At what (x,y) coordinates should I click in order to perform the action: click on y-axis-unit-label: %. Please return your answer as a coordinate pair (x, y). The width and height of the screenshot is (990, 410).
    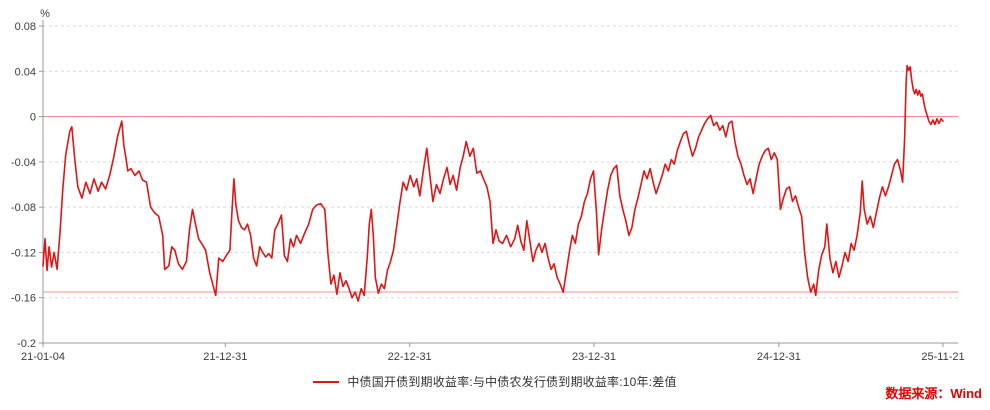
    Looking at the image, I should click on (45, 14).